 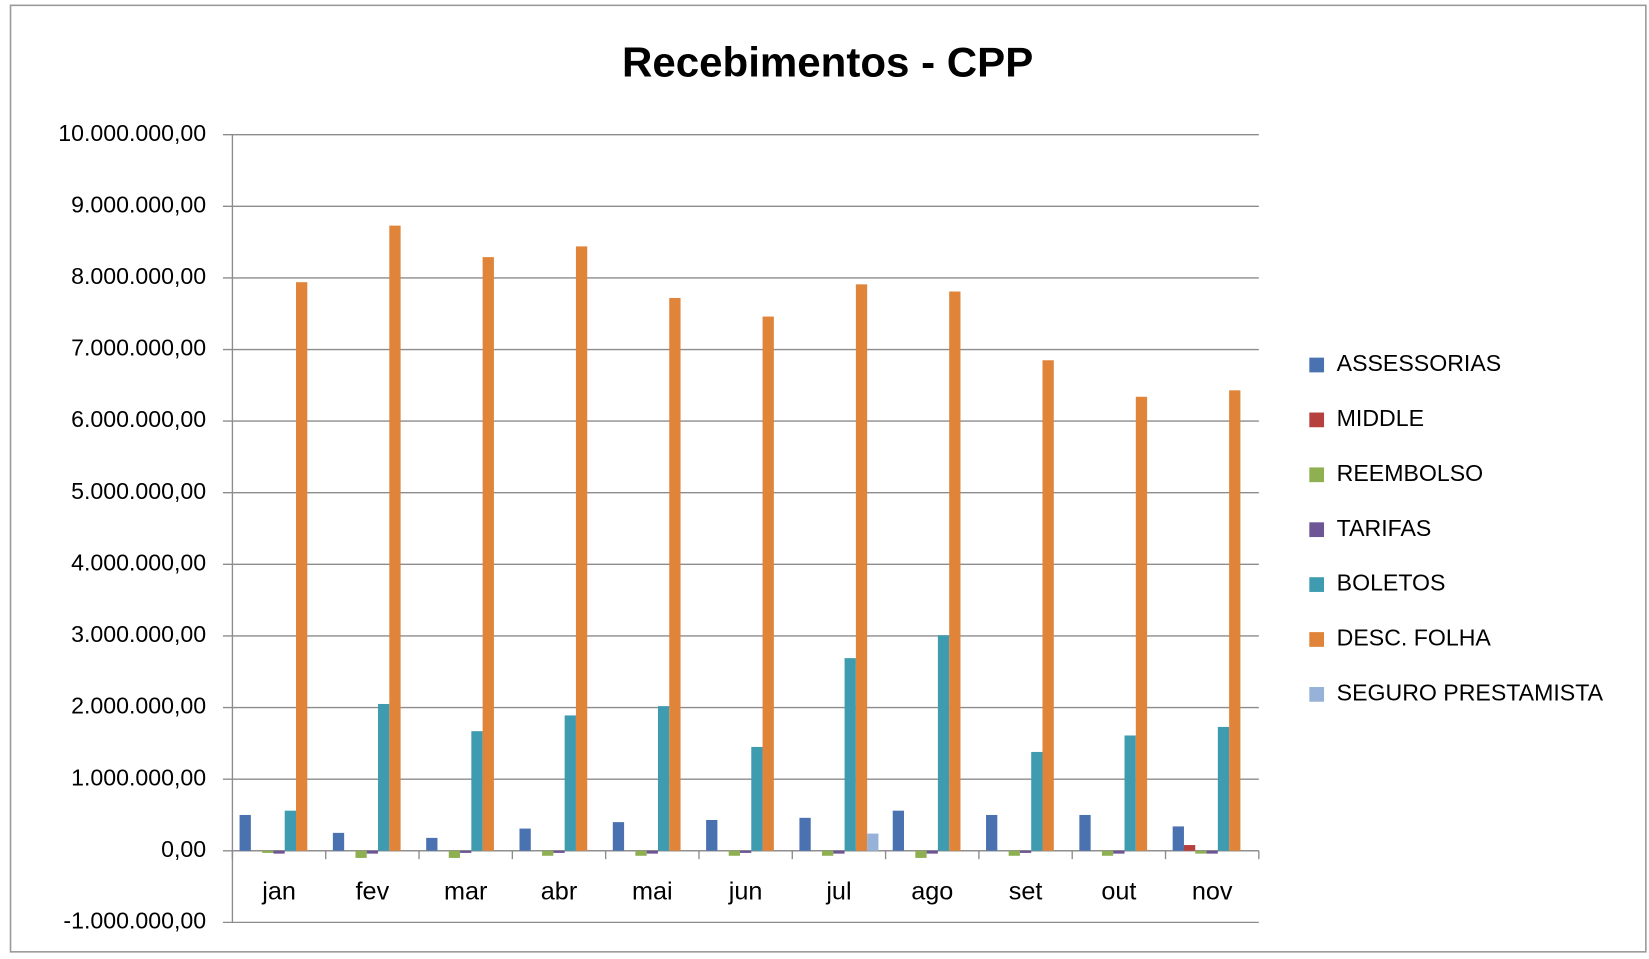 I want to click on y-tick-label: 6.000.000,00, so click(x=138, y=419).